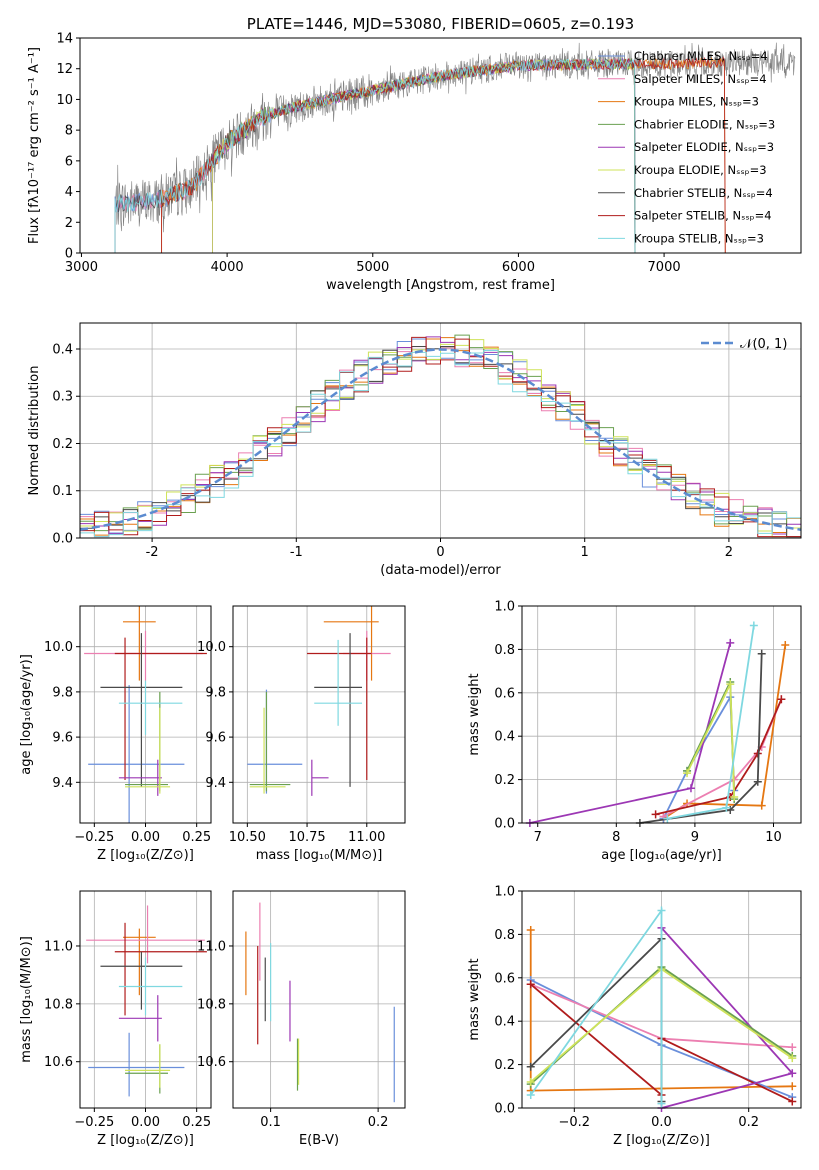 The height and width of the screenshot is (1170, 819). I want to click on x-tick-label: 5000, so click(372, 267).